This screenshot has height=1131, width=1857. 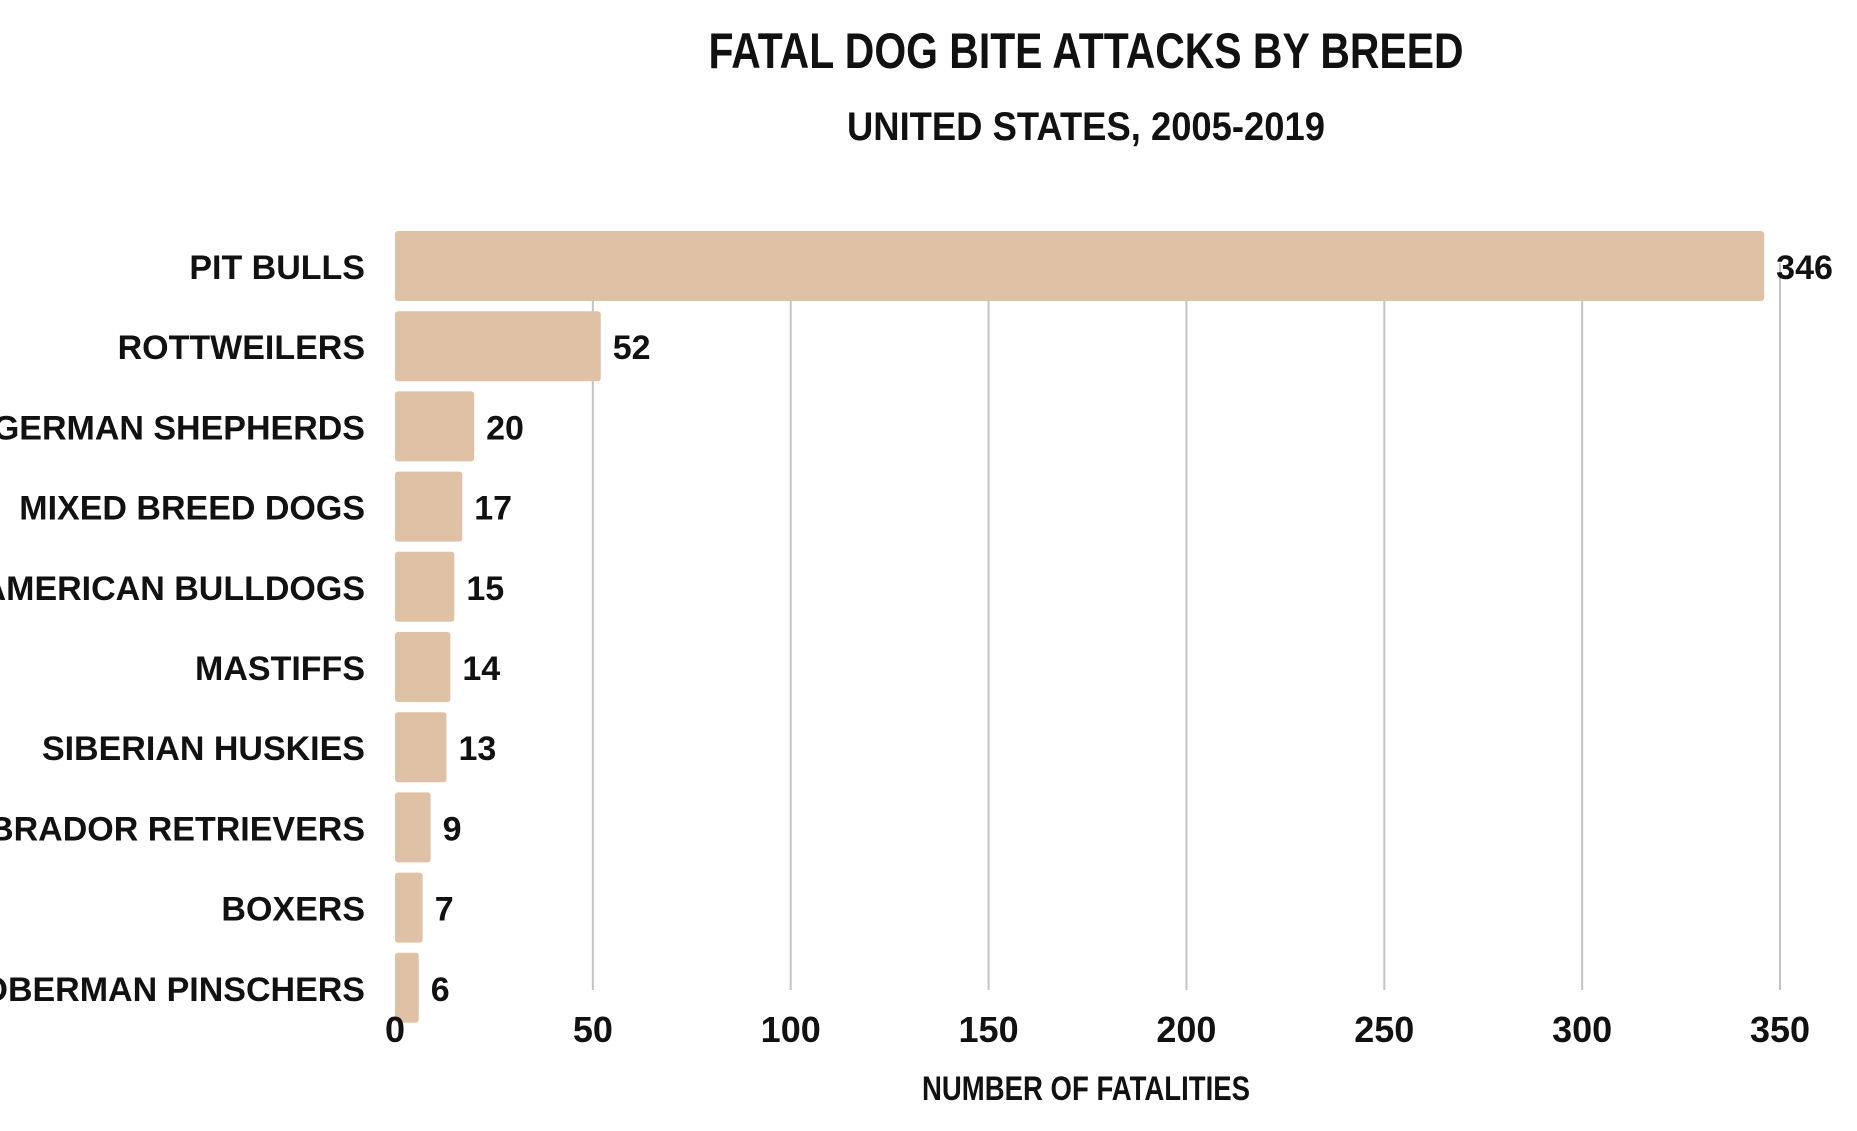 I want to click on x-tick-label: 300, so click(x=1582, y=1029).